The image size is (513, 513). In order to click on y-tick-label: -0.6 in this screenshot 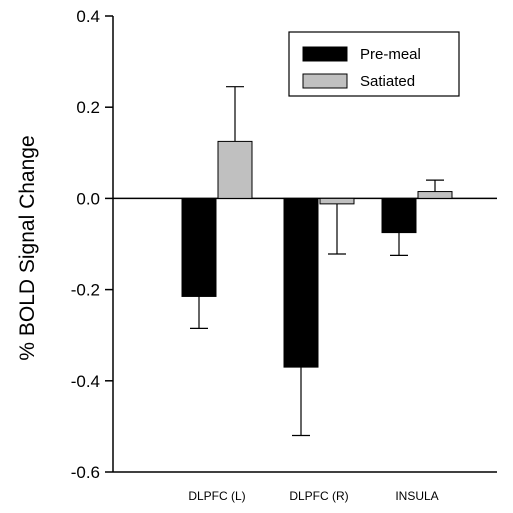, I will do `click(85, 472)`.